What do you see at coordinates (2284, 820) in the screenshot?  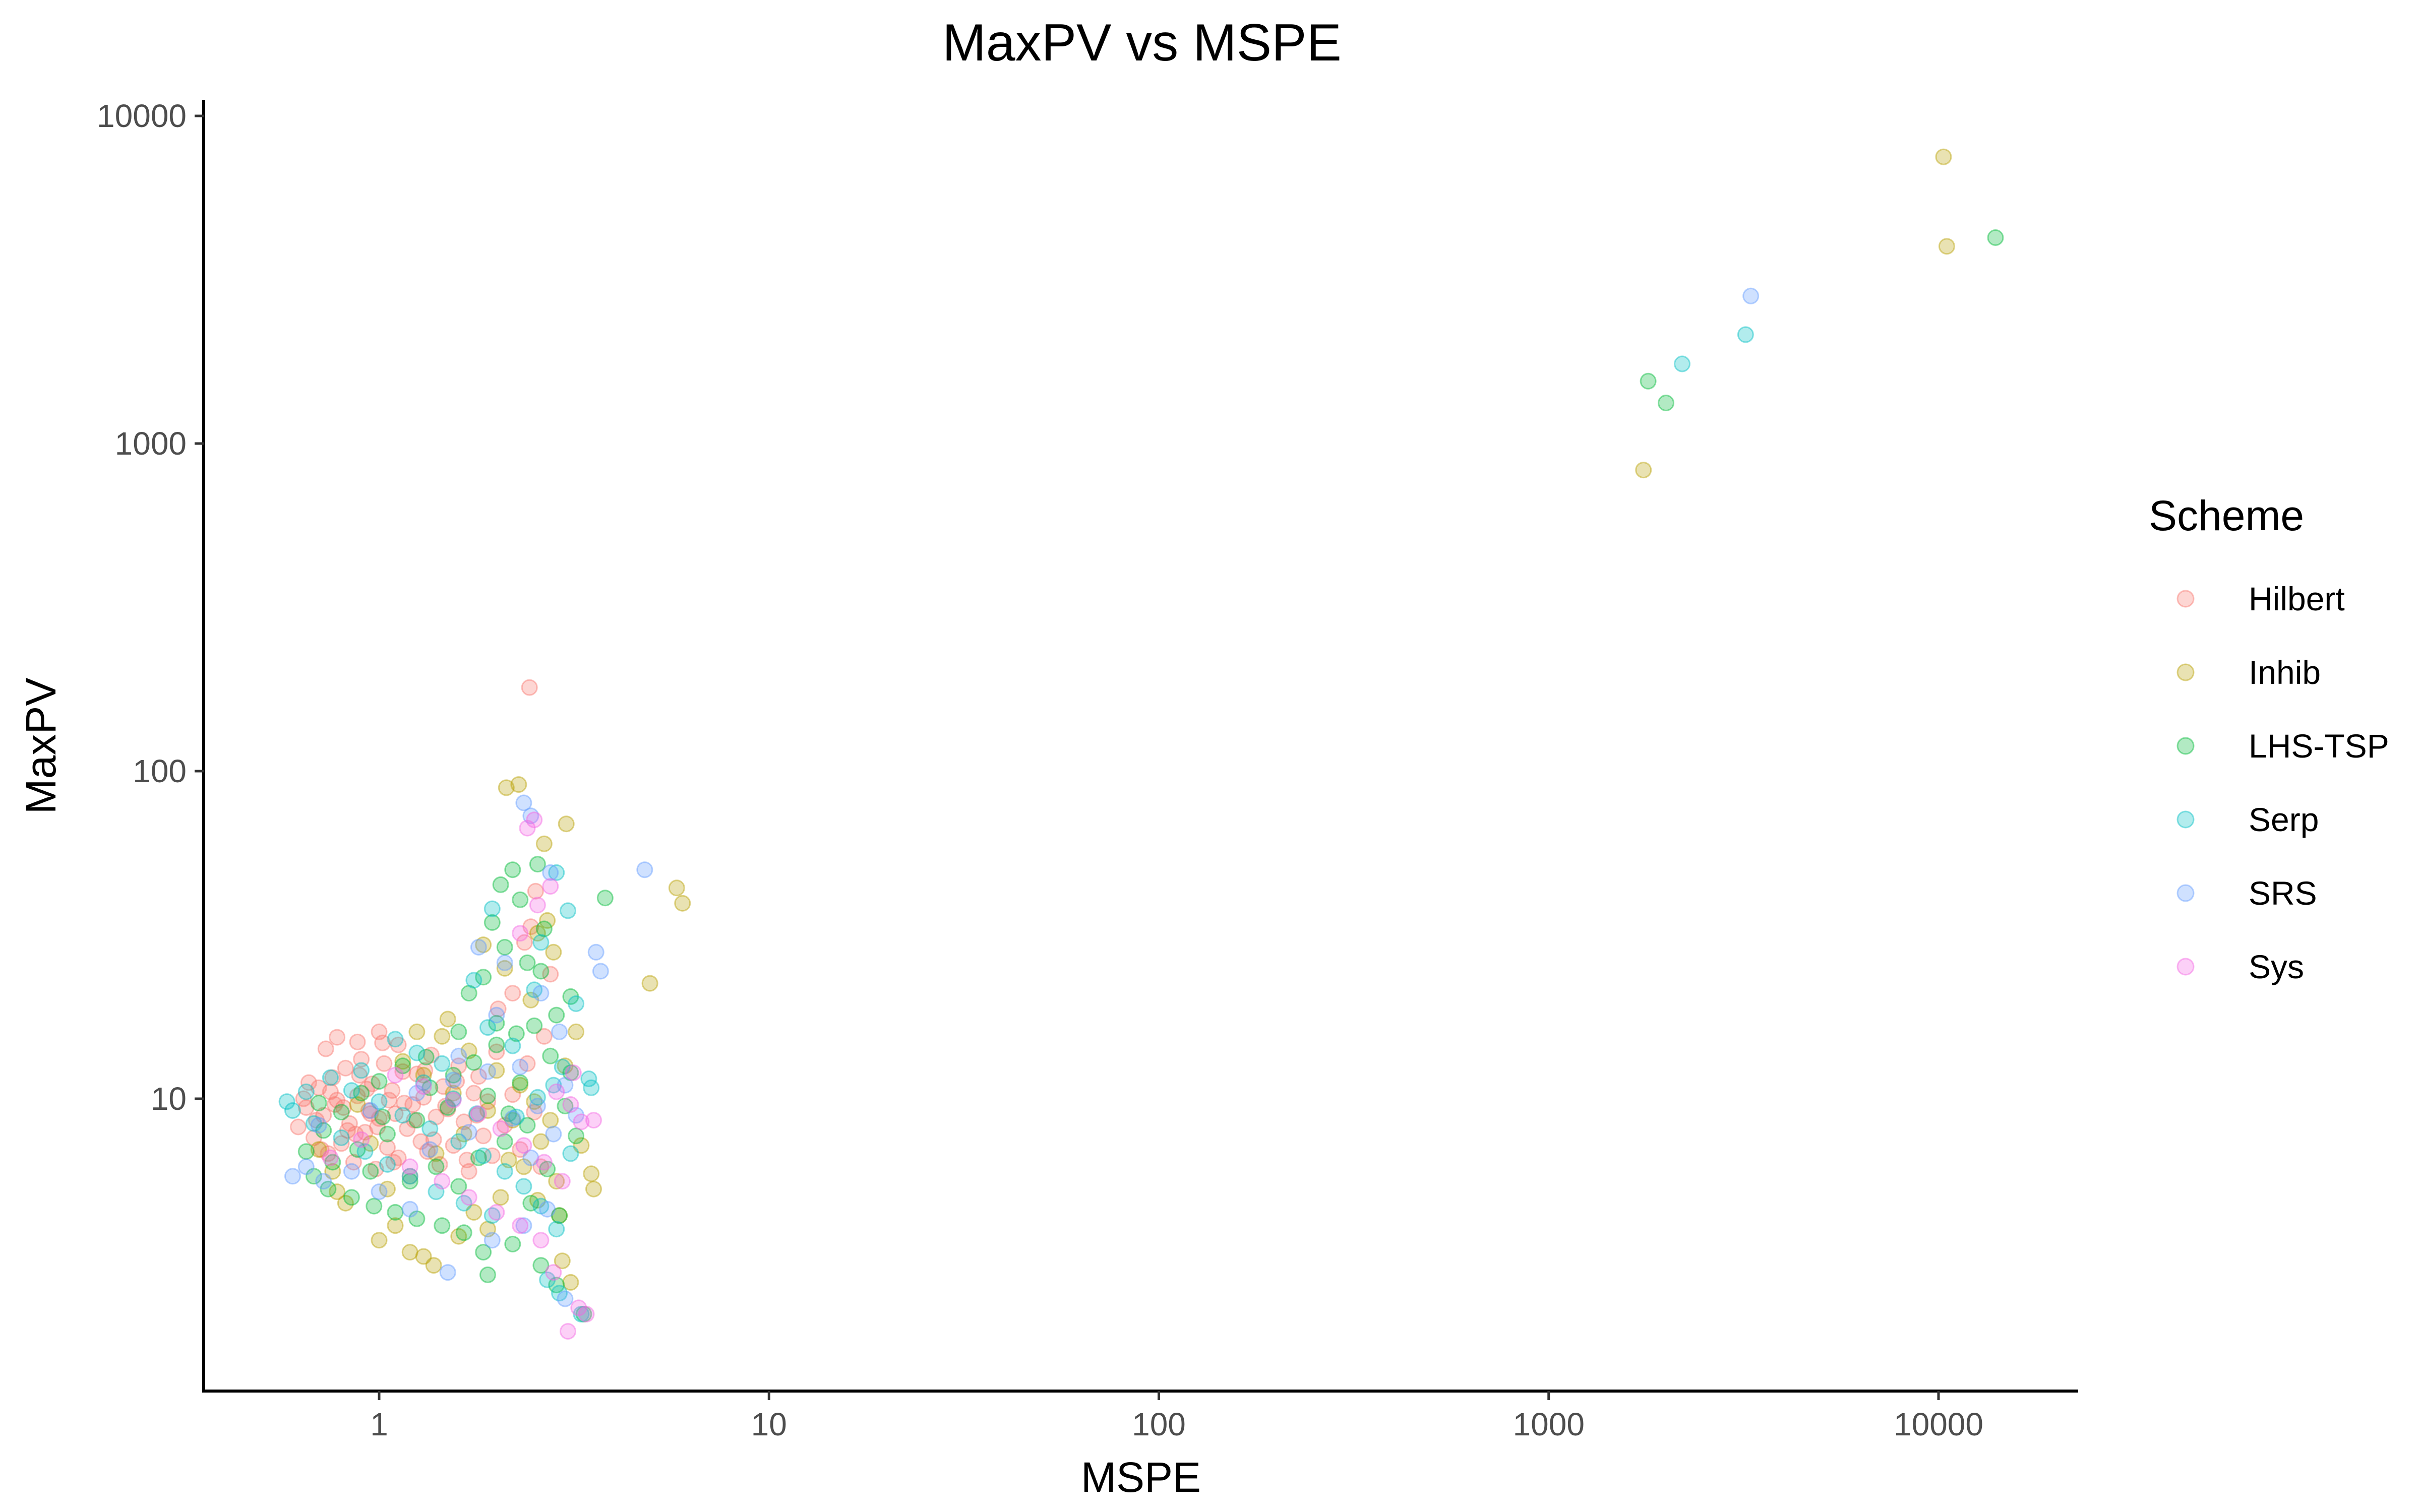 I see `legend-label-serp: Serp` at bounding box center [2284, 820].